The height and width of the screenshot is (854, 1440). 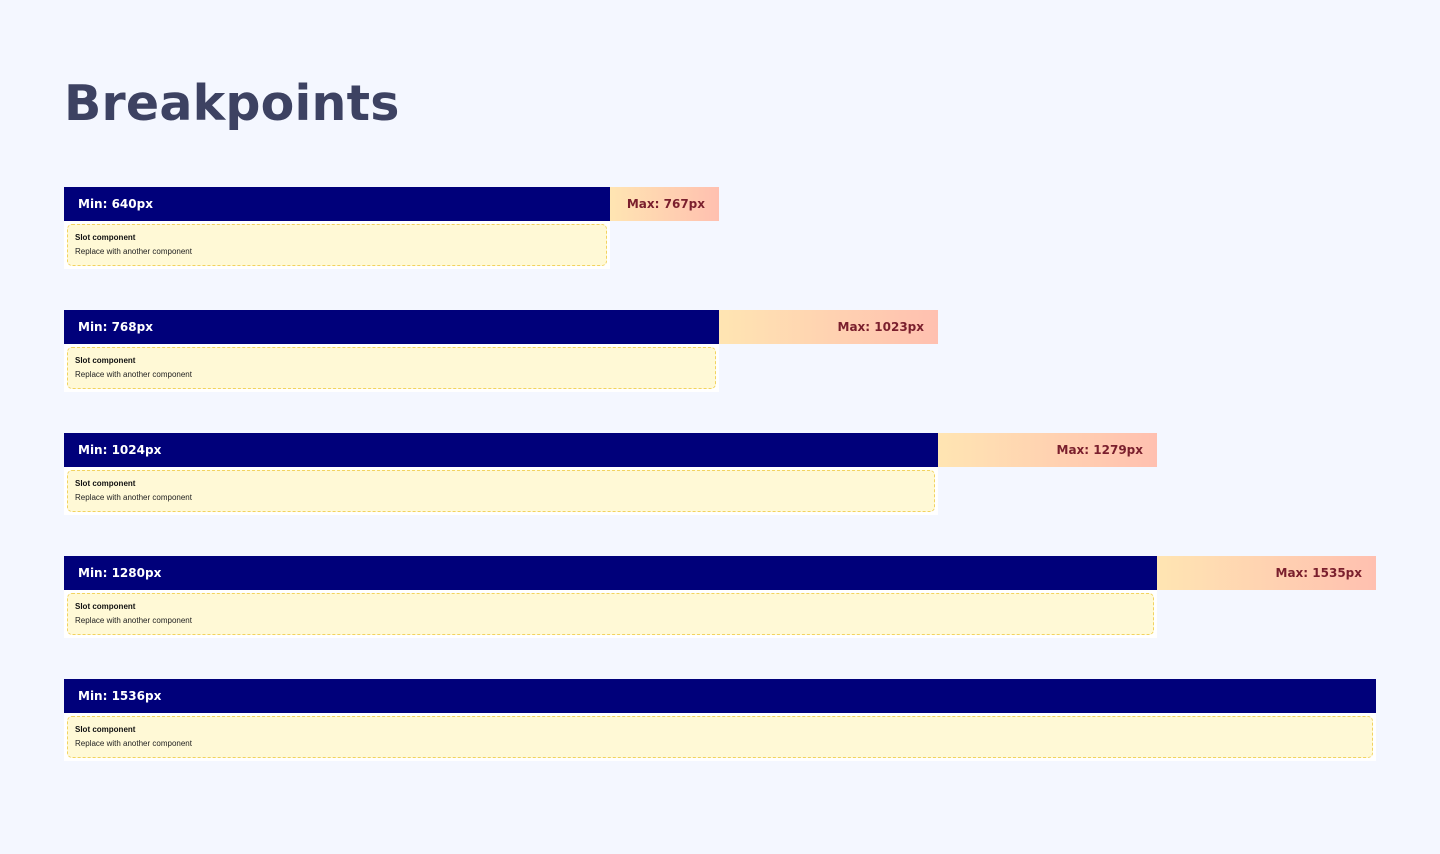 I want to click on breakpoint-min-bar: Min: 1024px, so click(x=501, y=450).